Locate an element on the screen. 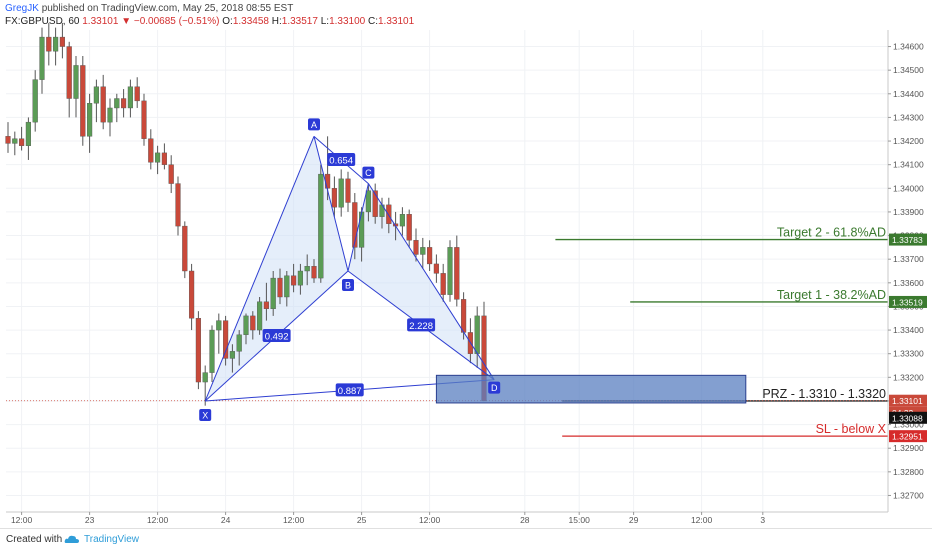 This screenshot has width=932, height=551. created-with-text: Created with is located at coordinates (34, 539).